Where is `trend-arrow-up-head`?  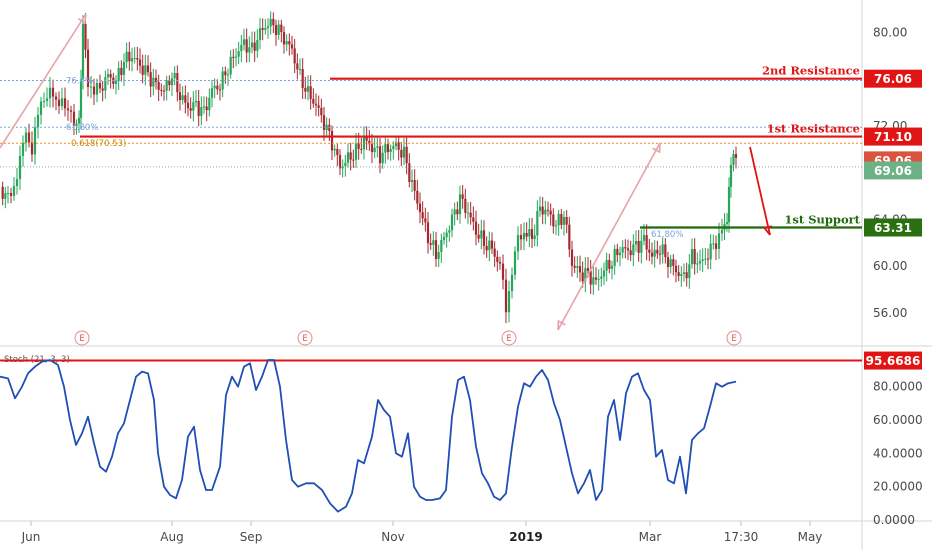 trend-arrow-up-head is located at coordinates (82, 19).